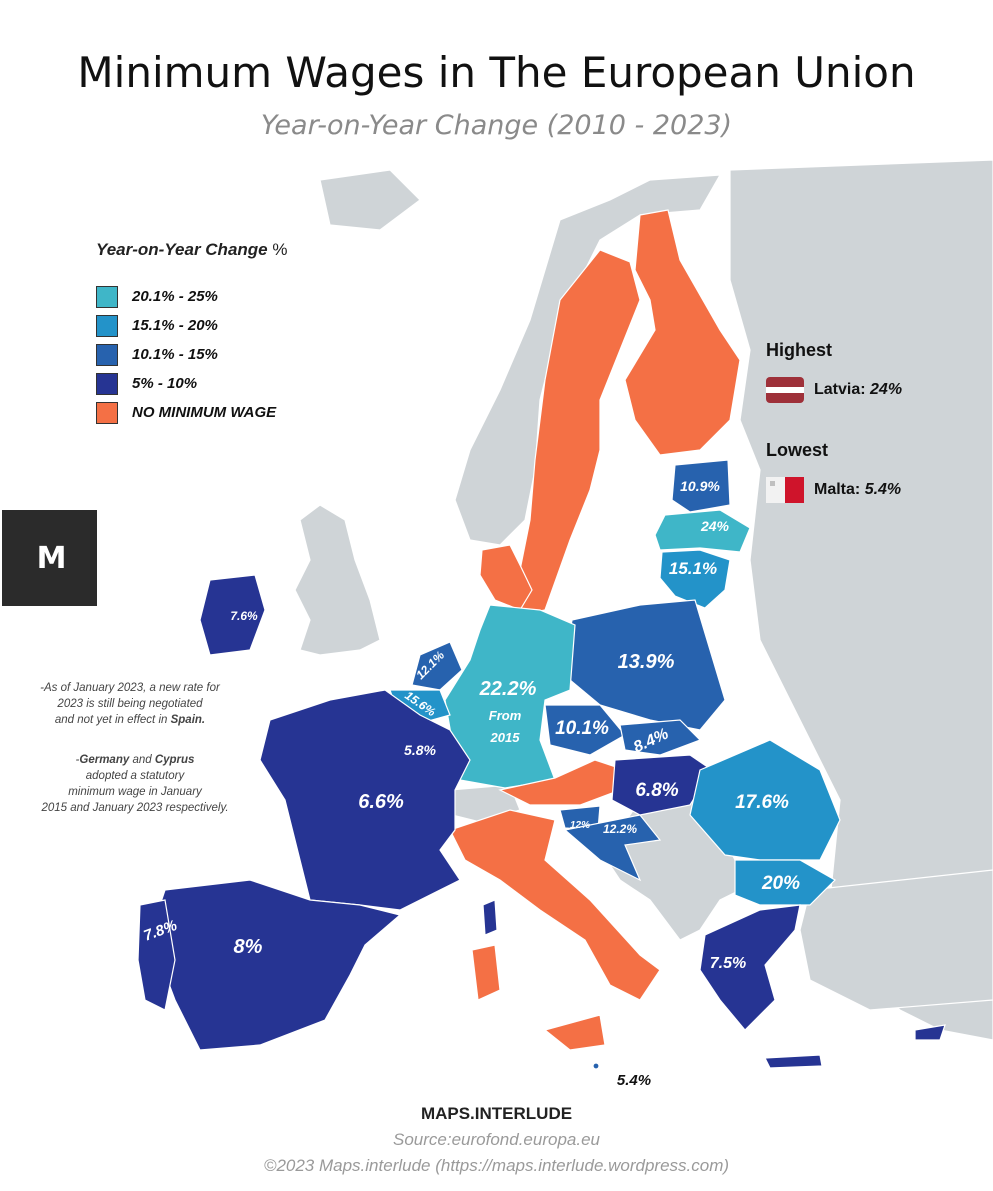 The height and width of the screenshot is (1191, 993). I want to click on legend-item: 5% - 10%, so click(191, 383).